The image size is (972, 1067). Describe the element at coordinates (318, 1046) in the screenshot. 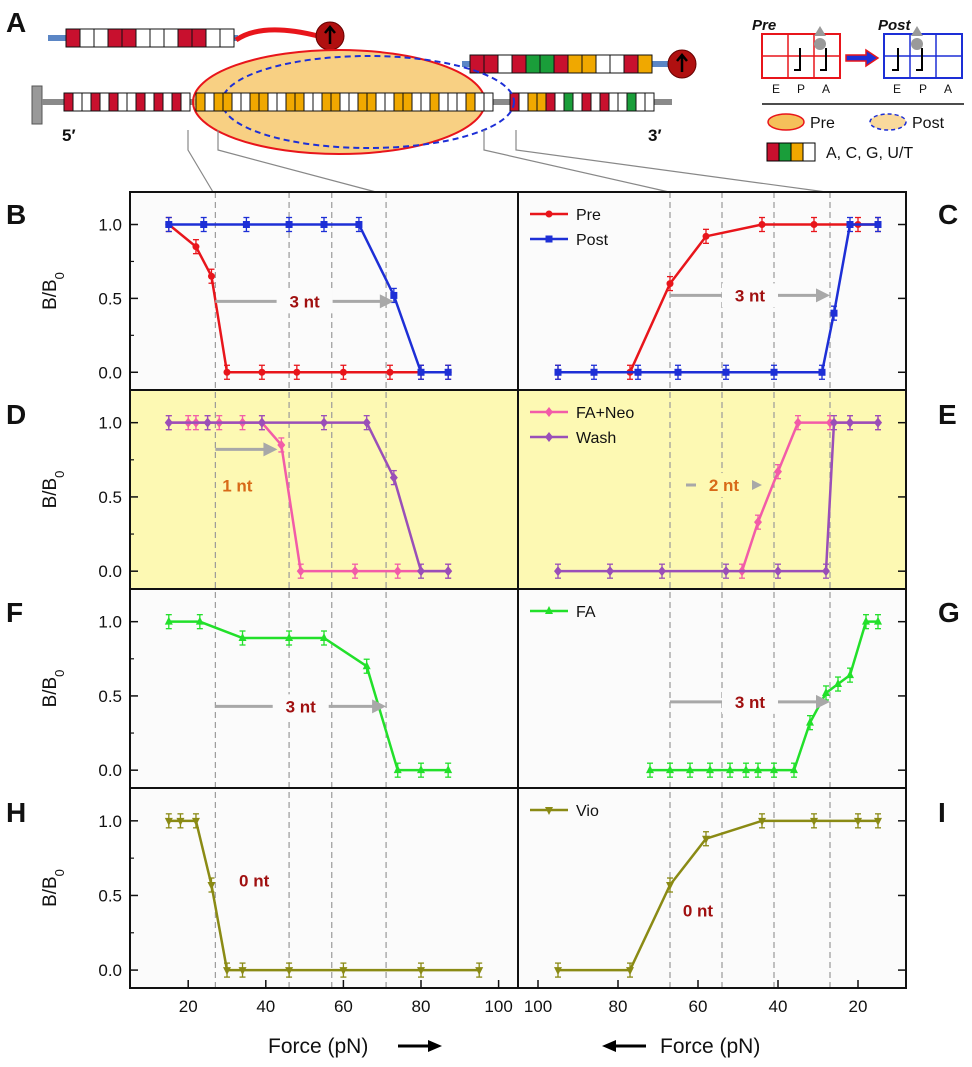

I see `x-axis-label-left: Force (pN)` at that location.